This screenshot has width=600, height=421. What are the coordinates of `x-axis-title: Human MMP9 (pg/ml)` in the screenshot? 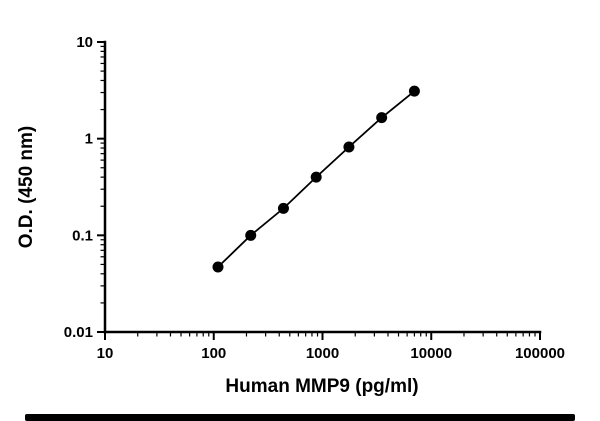 It's located at (321, 386).